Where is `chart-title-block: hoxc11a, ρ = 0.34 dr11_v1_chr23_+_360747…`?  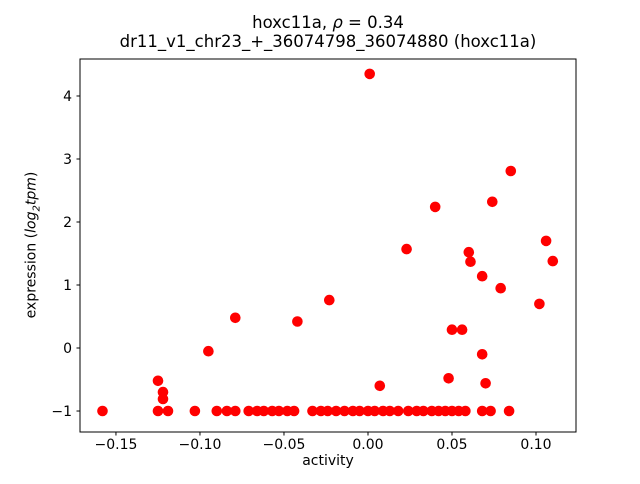
chart-title-block: hoxc11a, ρ = 0.34 dr11_v1_chr23_+_360747… is located at coordinates (328, 32).